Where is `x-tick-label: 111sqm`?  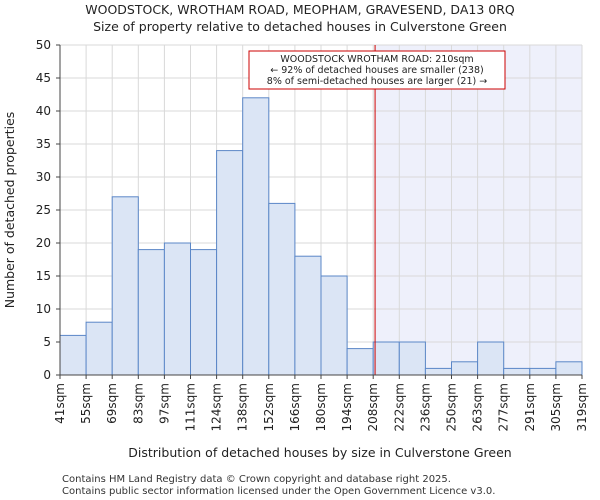
x-tick-label: 111sqm is located at coordinates (191, 407).